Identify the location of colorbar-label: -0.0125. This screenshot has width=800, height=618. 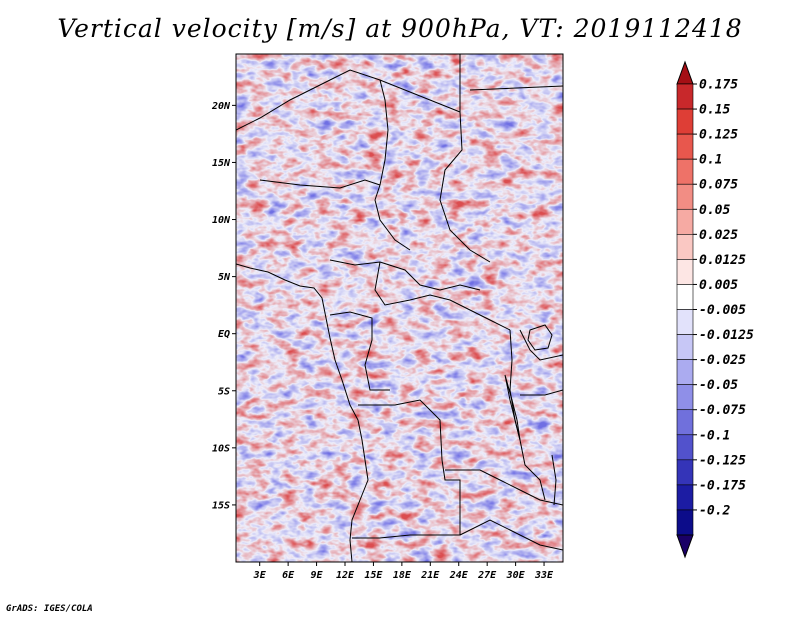
(726, 335).